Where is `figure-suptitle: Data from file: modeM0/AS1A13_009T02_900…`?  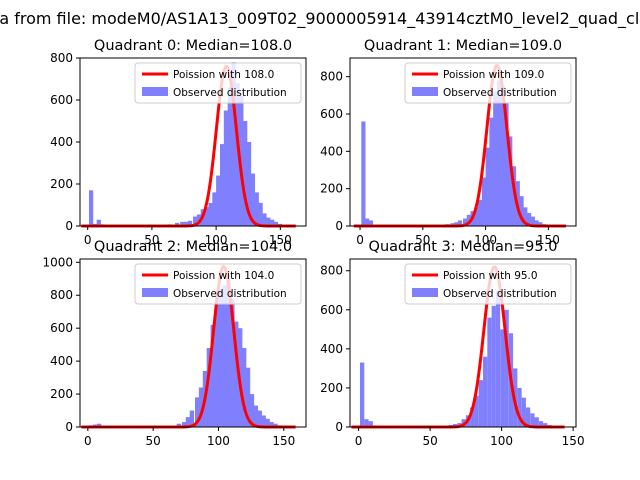 figure-suptitle: Data from file: modeM0/AS1A13_009T02_900… is located at coordinates (320, 19).